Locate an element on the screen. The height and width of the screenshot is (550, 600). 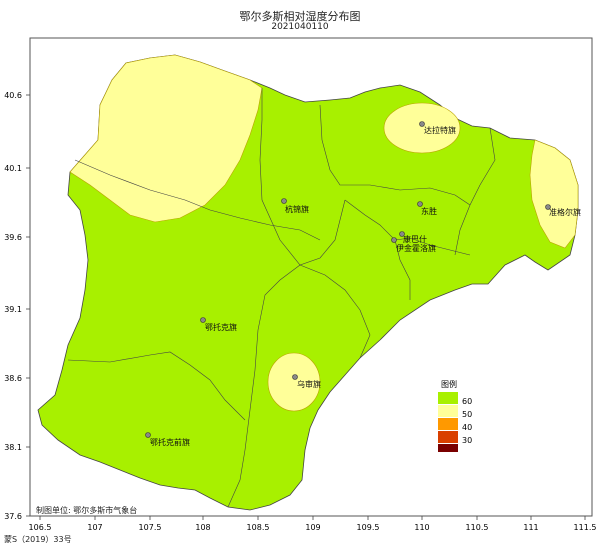
city-marker-yijinhuoluo is located at coordinates (394, 240).